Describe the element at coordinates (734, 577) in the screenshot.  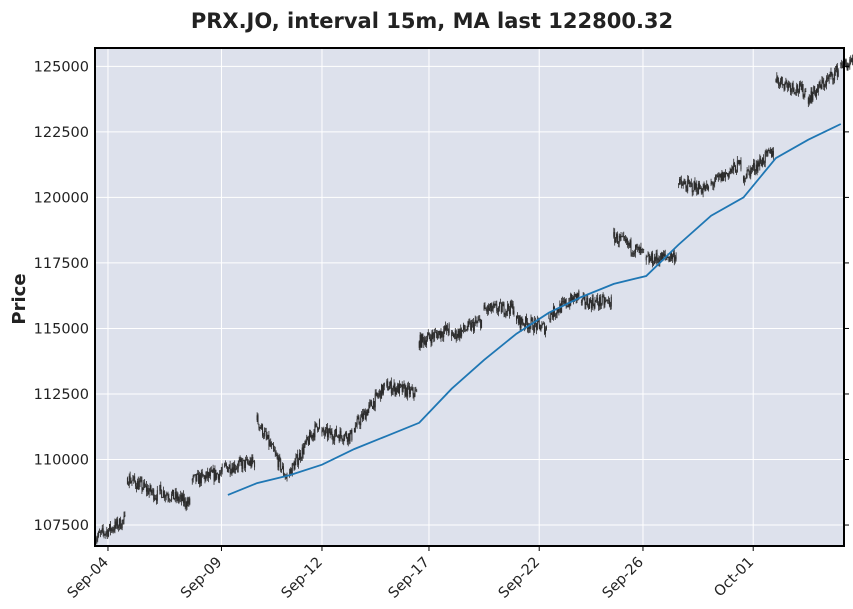
I see `x-tick-label: Oct-01` at that location.